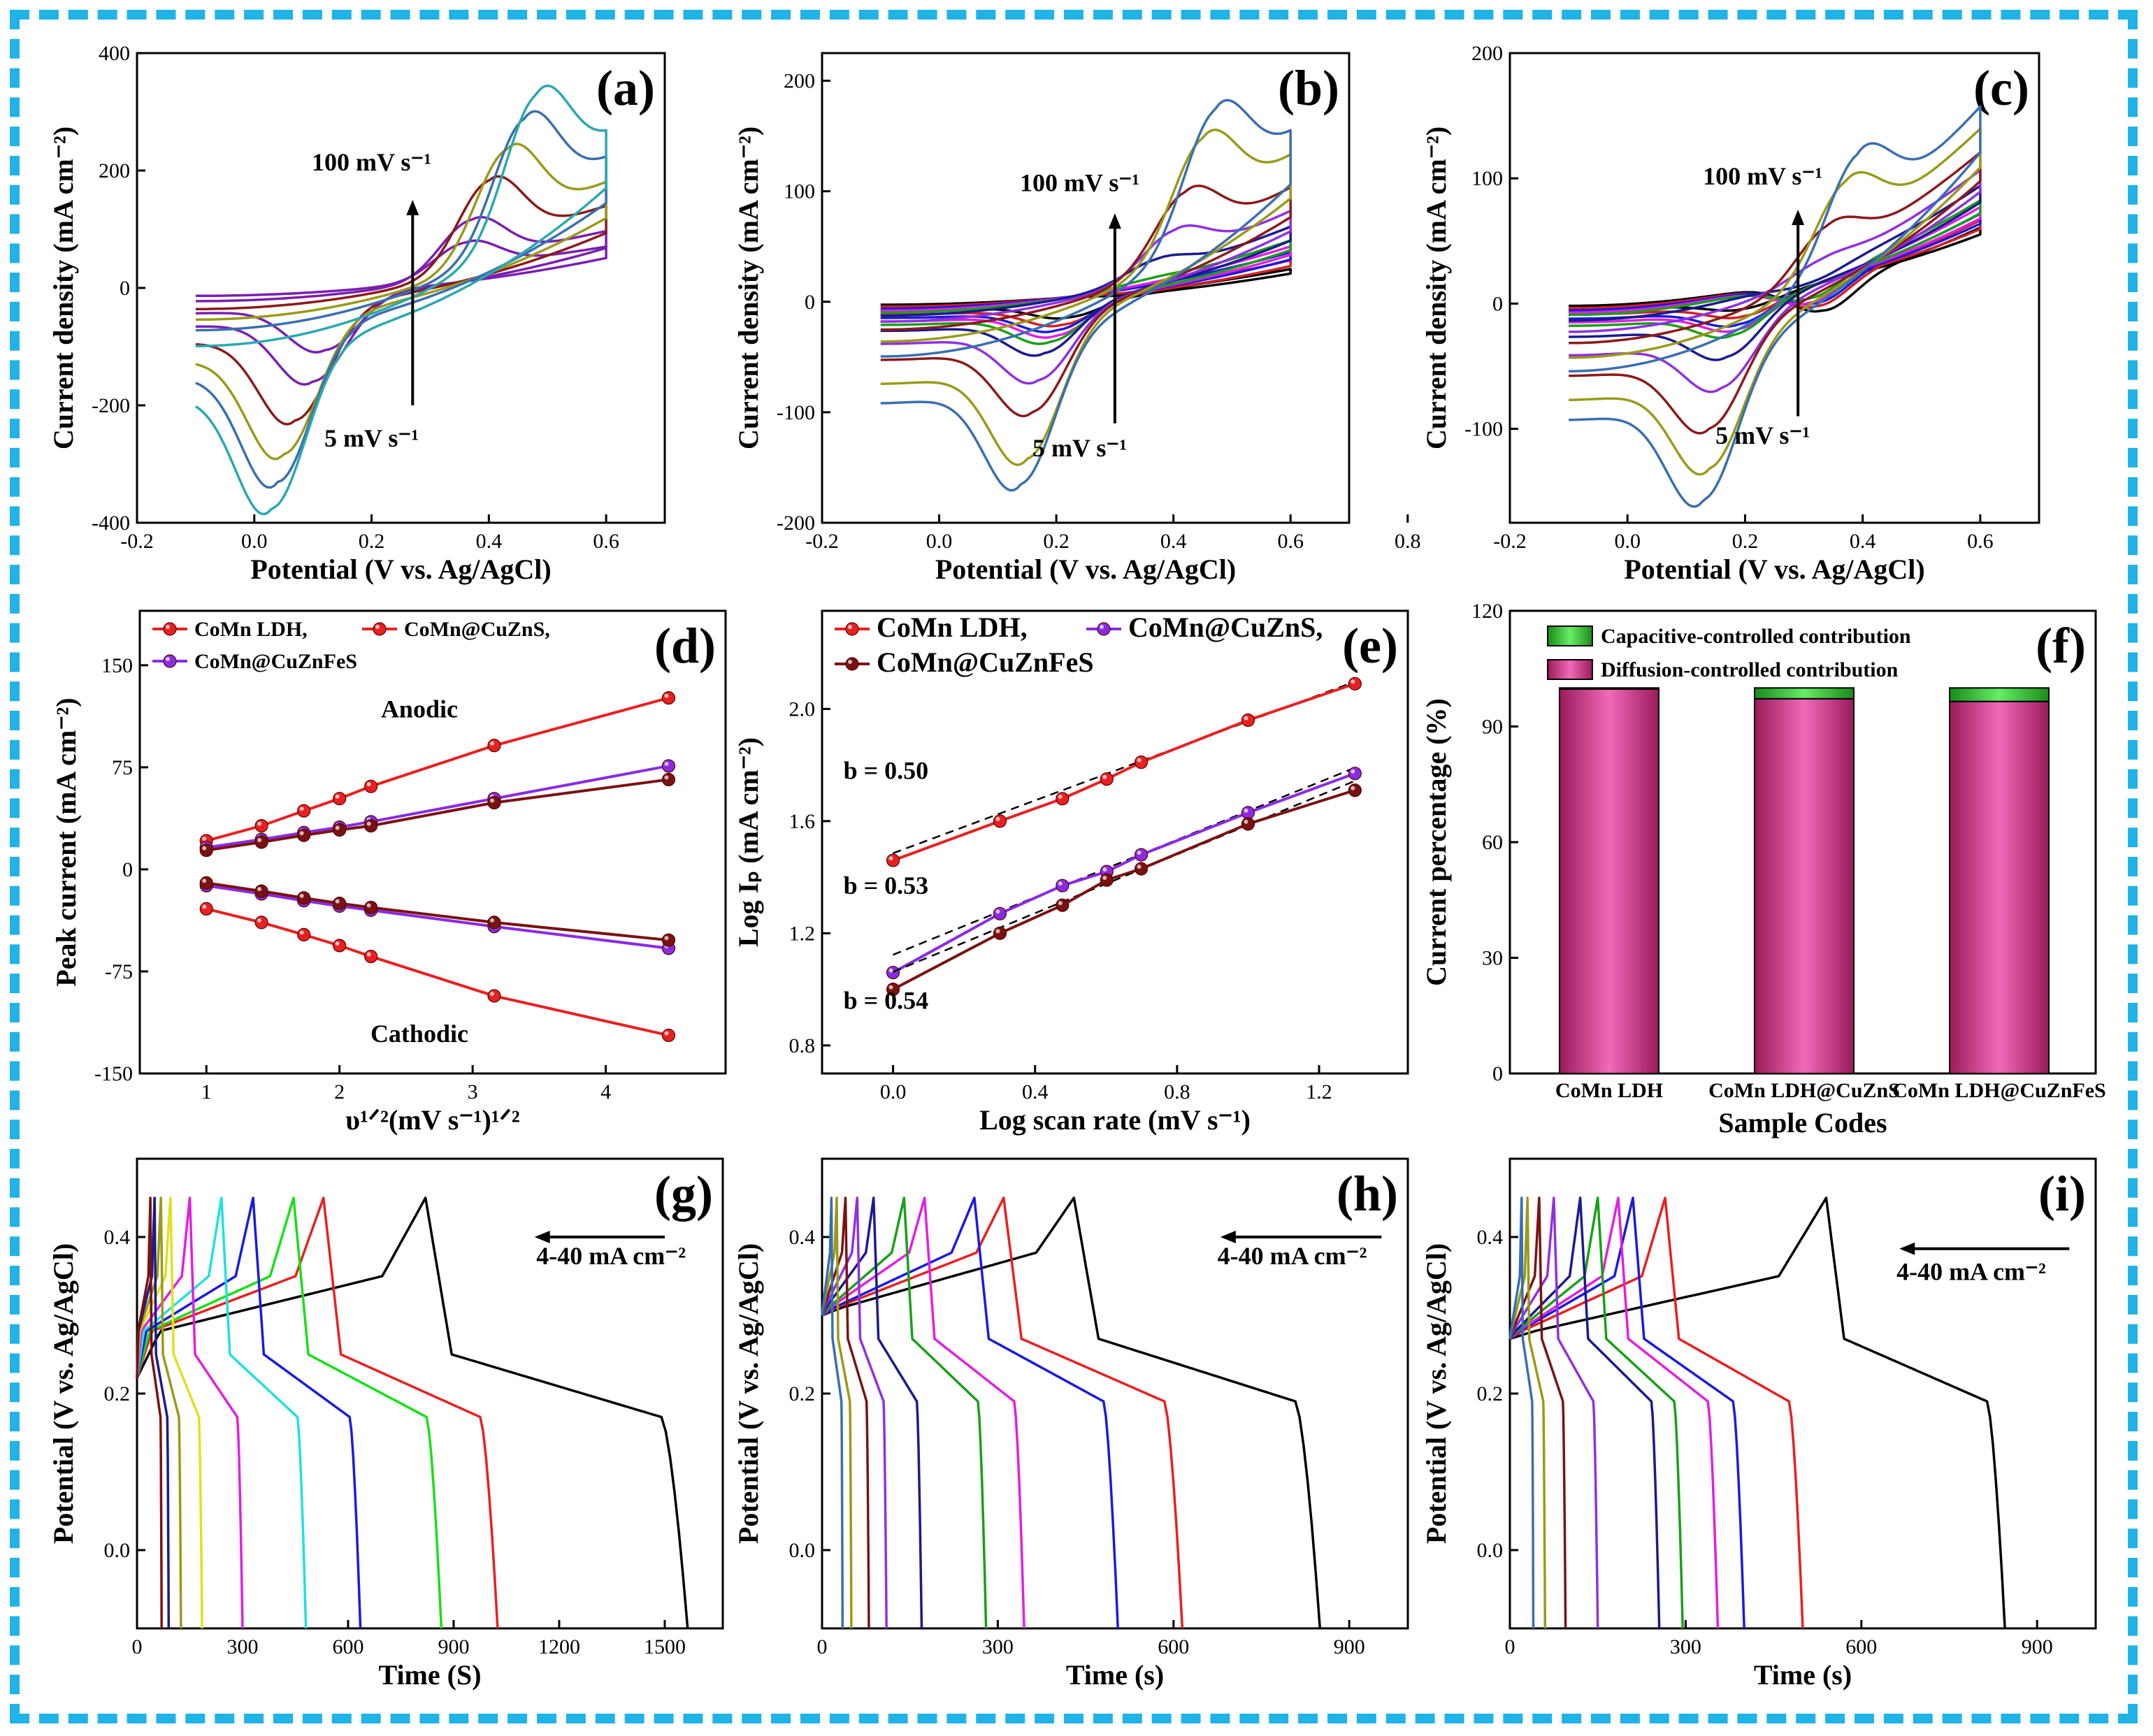  What do you see at coordinates (1802, 1122) in the screenshot?
I see `x-axis-label: Sample Codes` at bounding box center [1802, 1122].